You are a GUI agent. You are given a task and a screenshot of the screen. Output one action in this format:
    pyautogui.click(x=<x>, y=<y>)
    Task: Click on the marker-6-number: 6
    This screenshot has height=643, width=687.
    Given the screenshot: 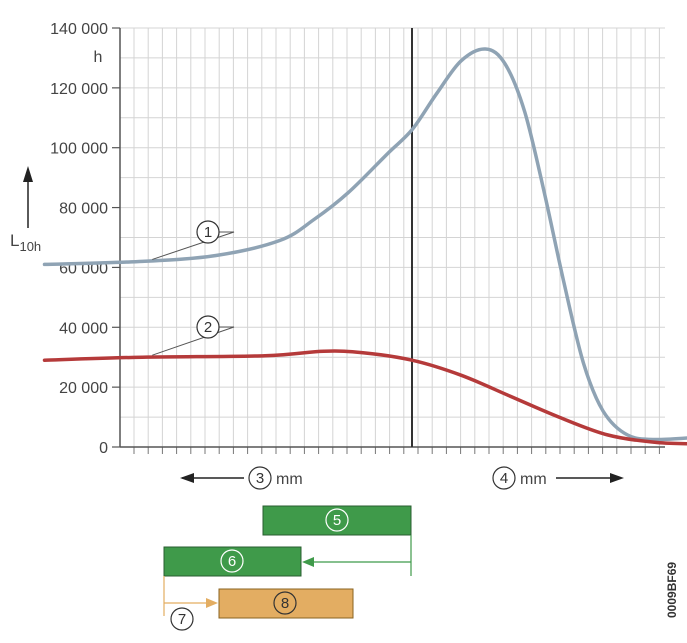 What is the action you would take?
    pyautogui.click(x=232, y=561)
    